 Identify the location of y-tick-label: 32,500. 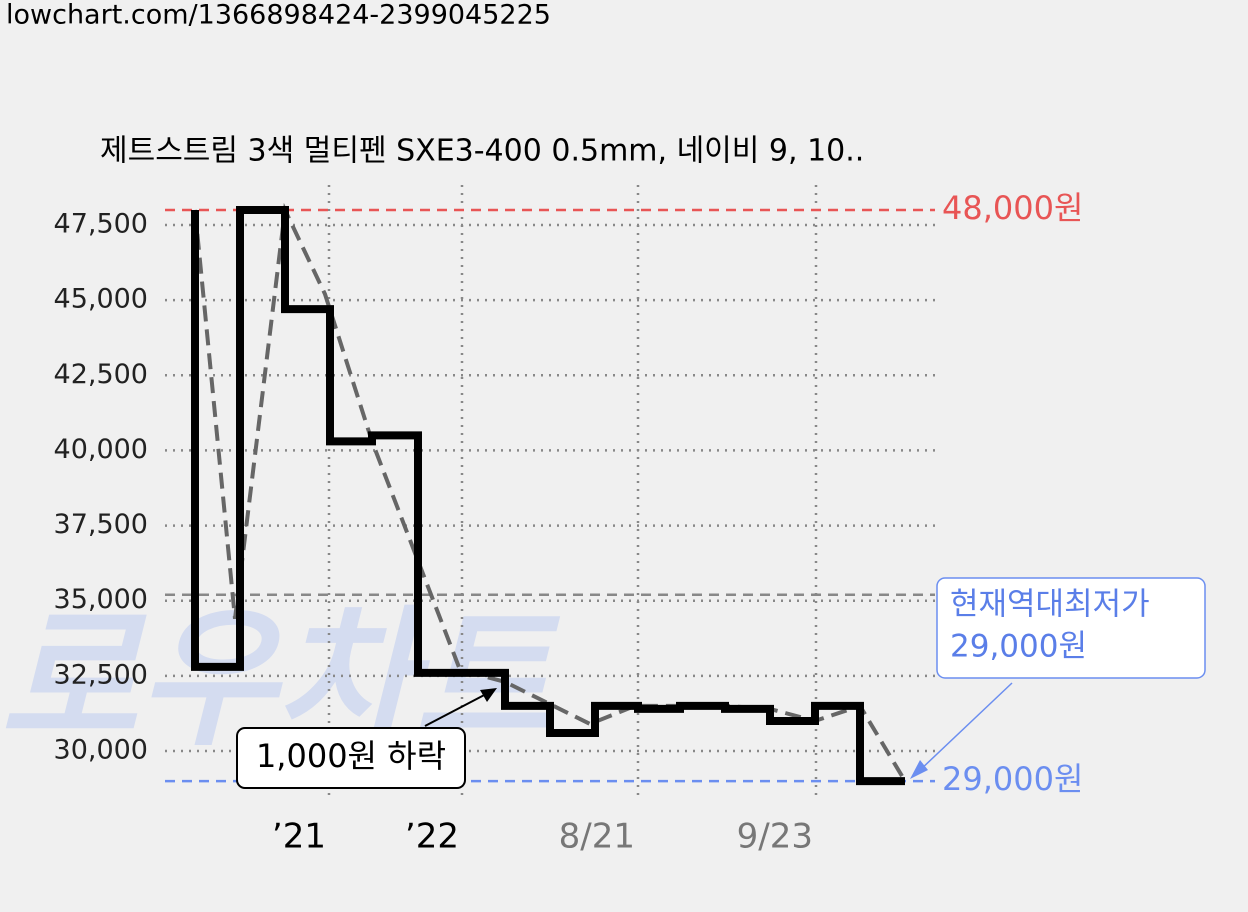
(101, 674).